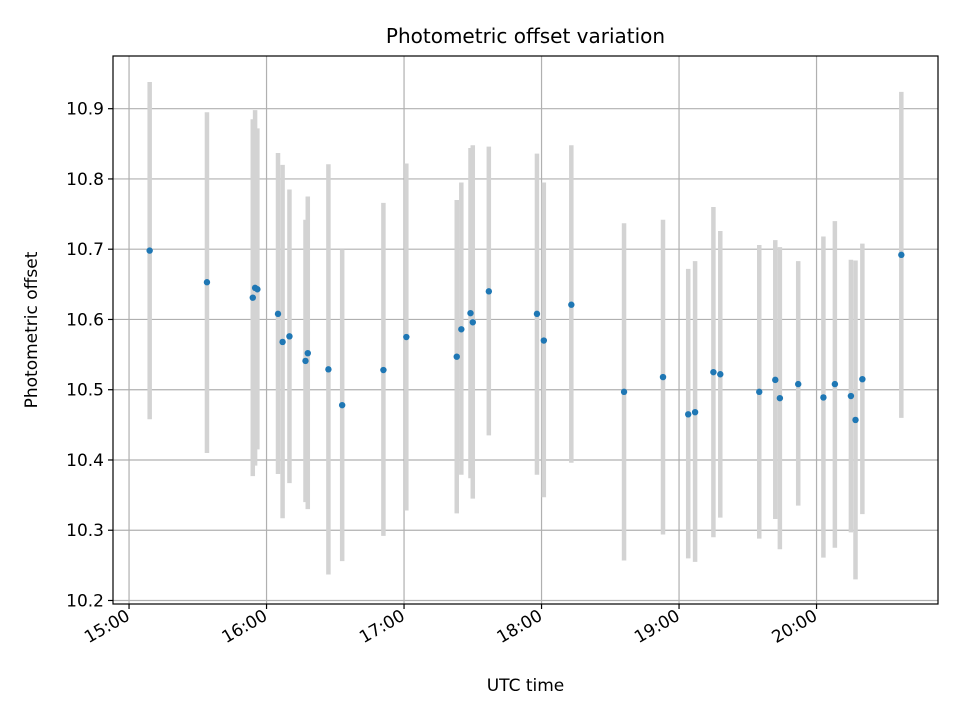 This screenshot has height=720, width=960. Describe the element at coordinates (525, 36) in the screenshot. I see `chart-title: Photometric offset variation` at that location.